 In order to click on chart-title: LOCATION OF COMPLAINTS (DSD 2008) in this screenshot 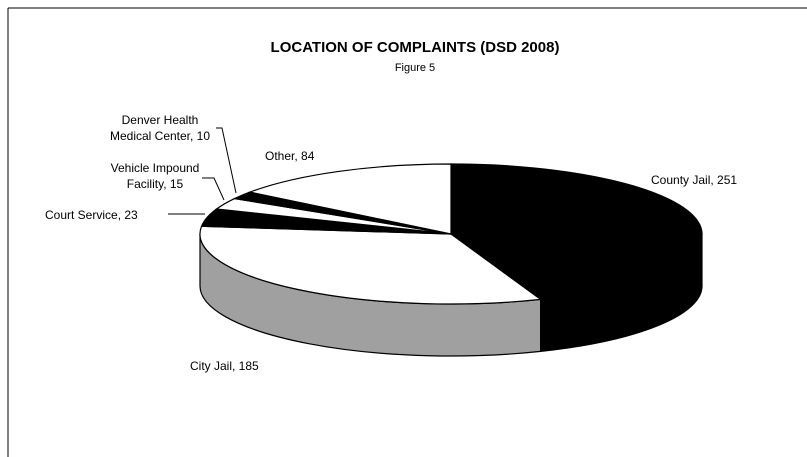, I will do `click(415, 47)`.